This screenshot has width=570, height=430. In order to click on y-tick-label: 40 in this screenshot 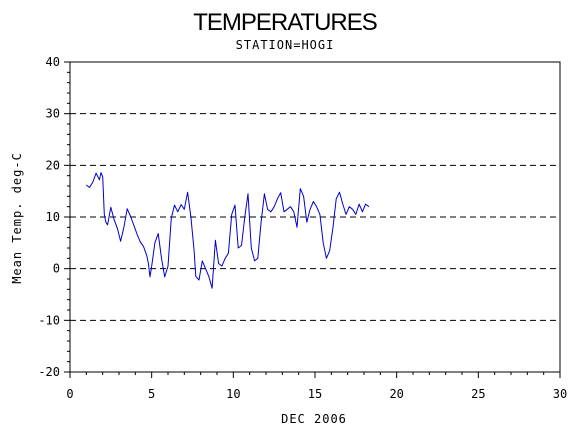, I will do `click(53, 62)`.